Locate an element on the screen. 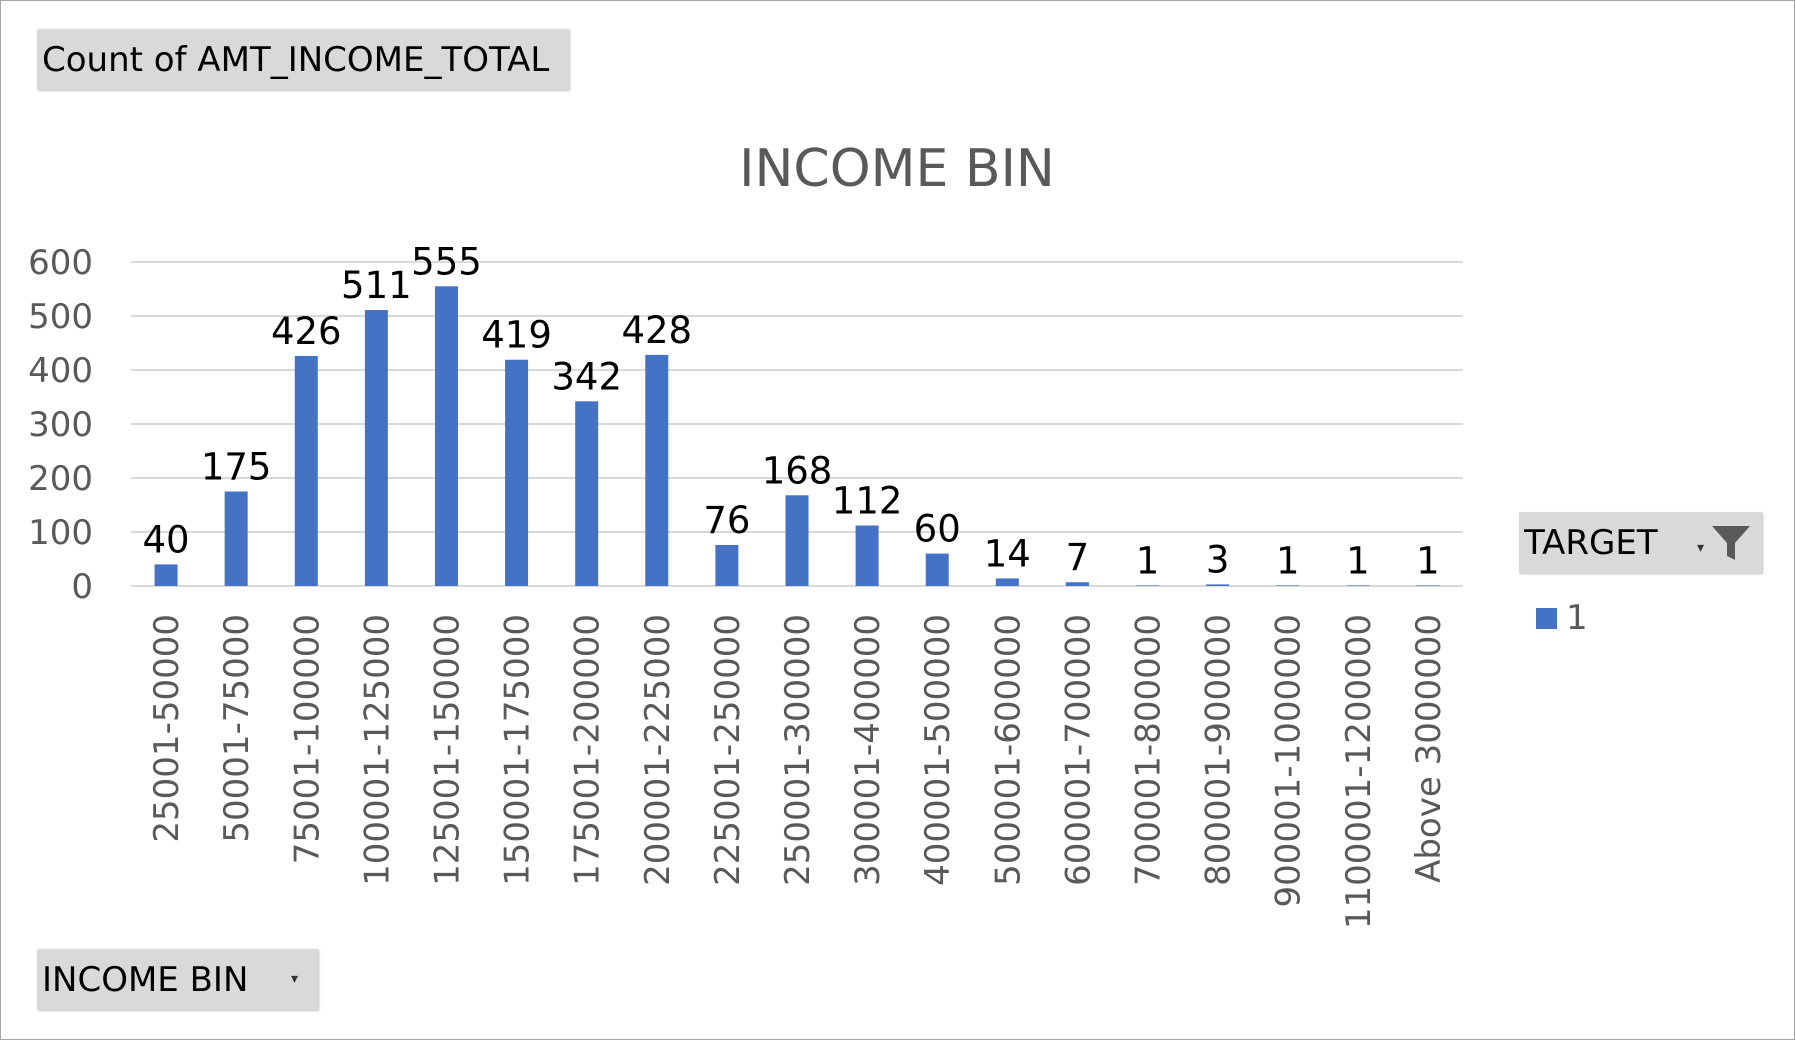 The width and height of the screenshot is (1795, 1040). x-tick-label: 150001-175000 is located at coordinates (518, 750).